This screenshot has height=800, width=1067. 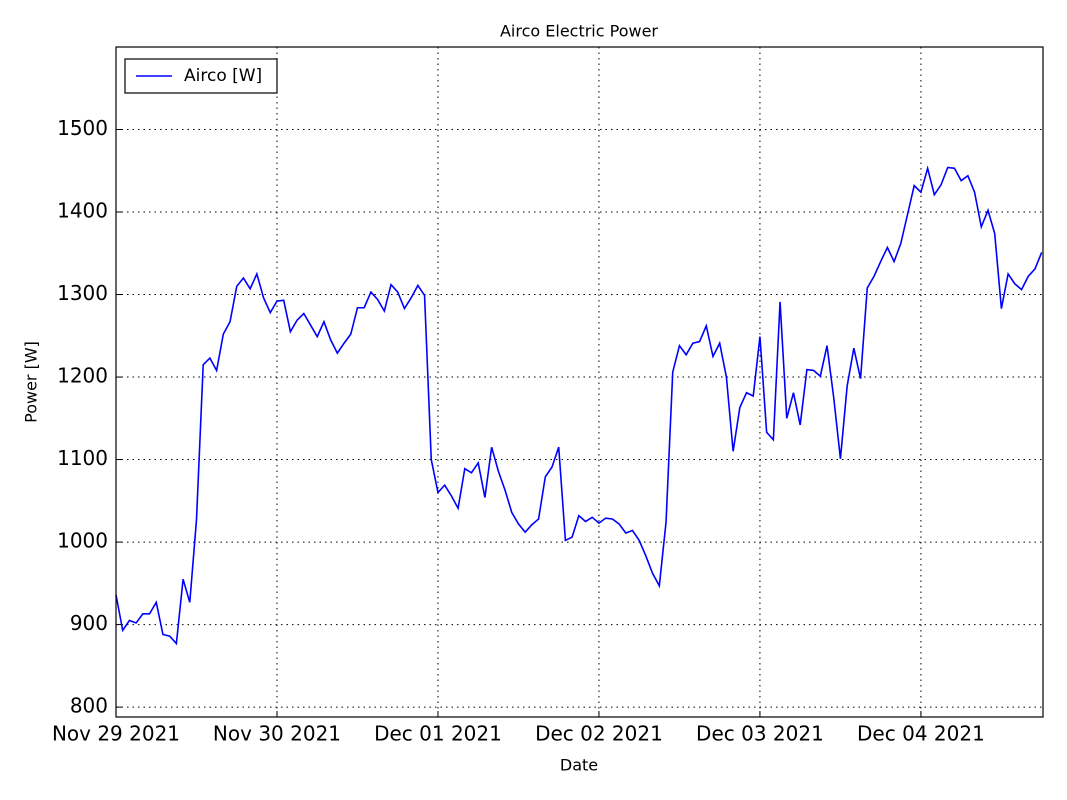 I want to click on y-tick-label: 1300, so click(x=82, y=293).